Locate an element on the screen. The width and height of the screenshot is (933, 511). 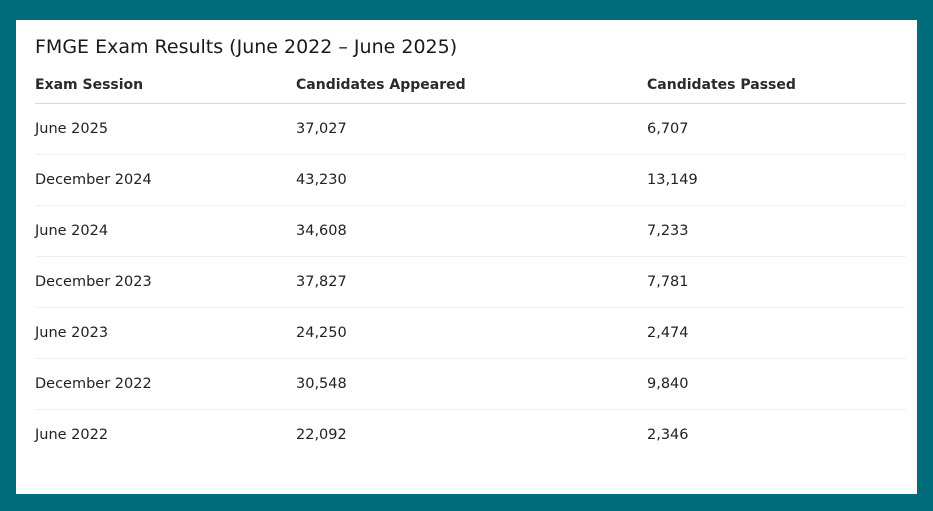
table-row: June 2023 24,250 2,474 is located at coordinates (470, 333).